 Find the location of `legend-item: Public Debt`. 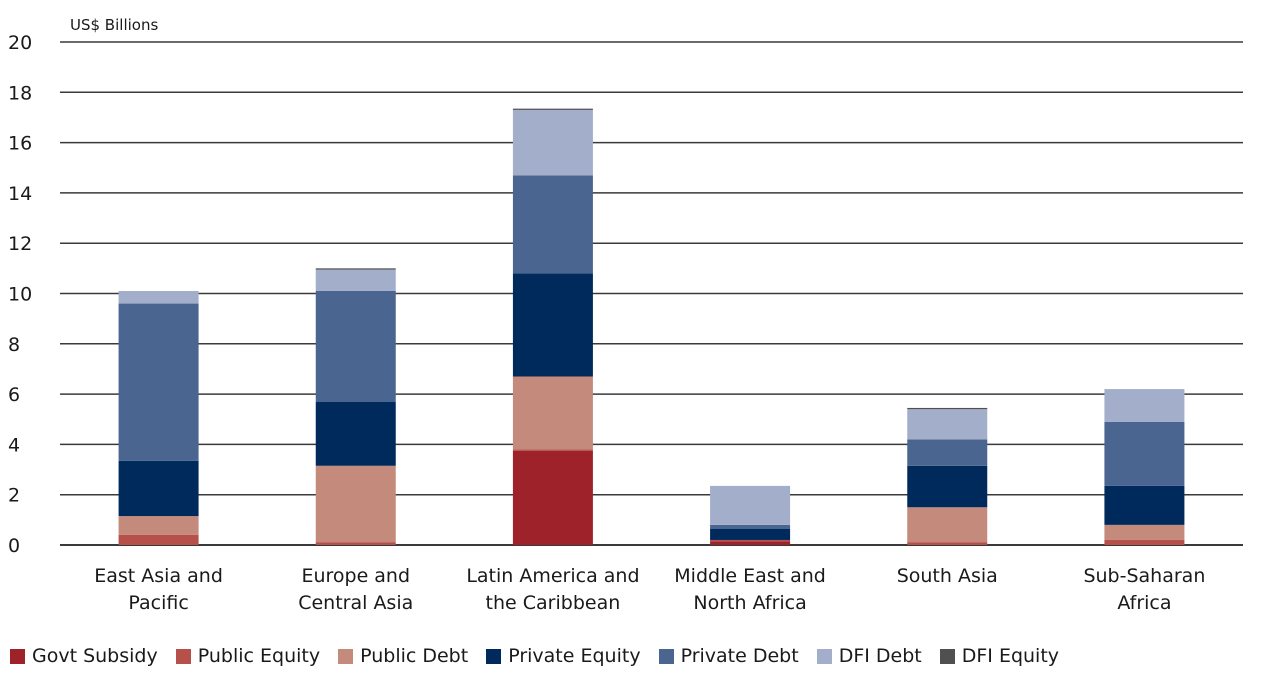

legend-item: Public Debt is located at coordinates (403, 656).